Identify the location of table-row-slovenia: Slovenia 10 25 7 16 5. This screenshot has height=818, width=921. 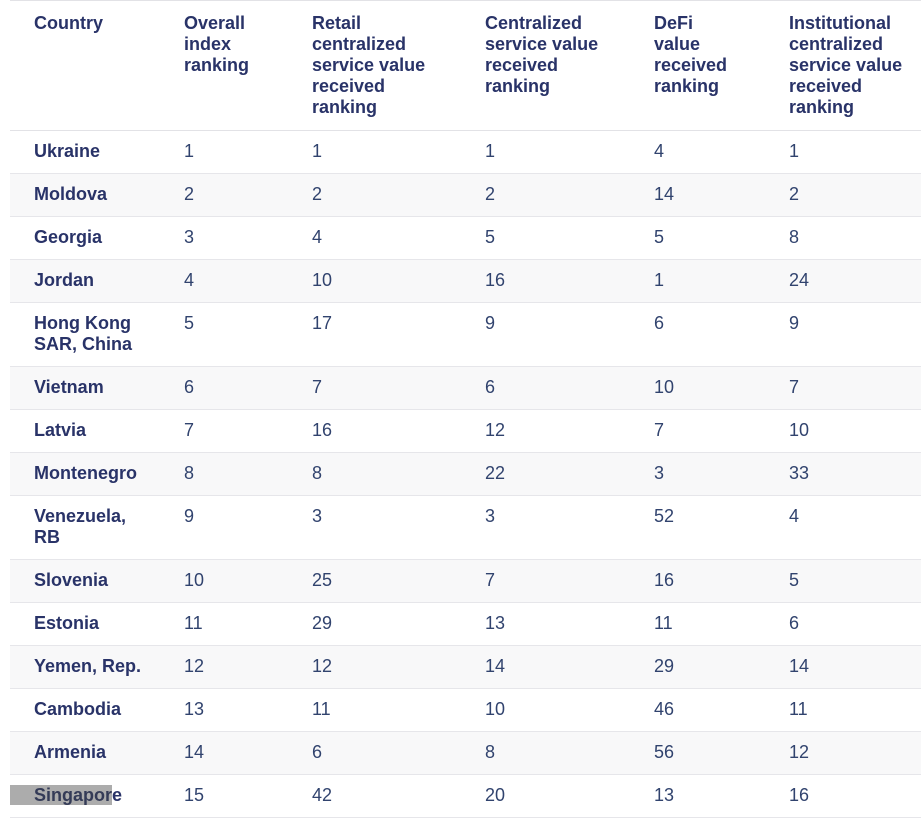
(465, 581).